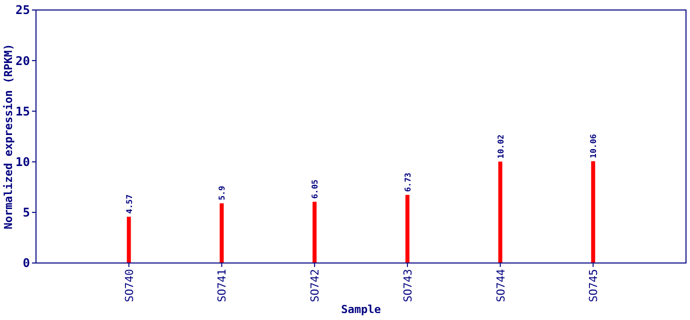  What do you see at coordinates (8, 137) in the screenshot?
I see `y-axis-title: Normalized expression (RPKM)` at bounding box center [8, 137].